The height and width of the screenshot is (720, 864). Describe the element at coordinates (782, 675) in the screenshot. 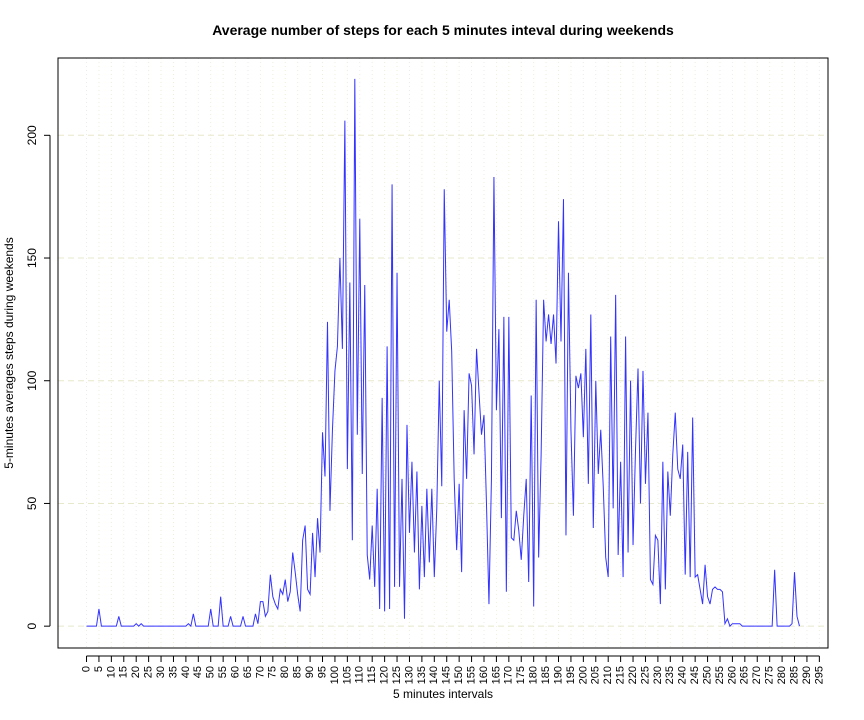

I see `x-tick-label: 280` at that location.